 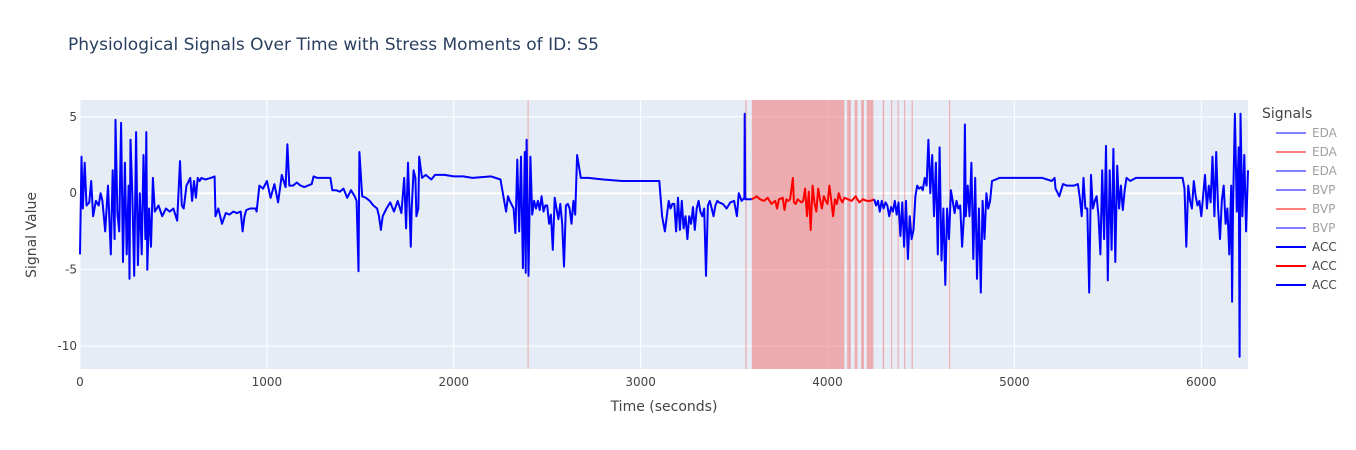 What do you see at coordinates (73, 117) in the screenshot?
I see `y-tick-label: 5` at bounding box center [73, 117].